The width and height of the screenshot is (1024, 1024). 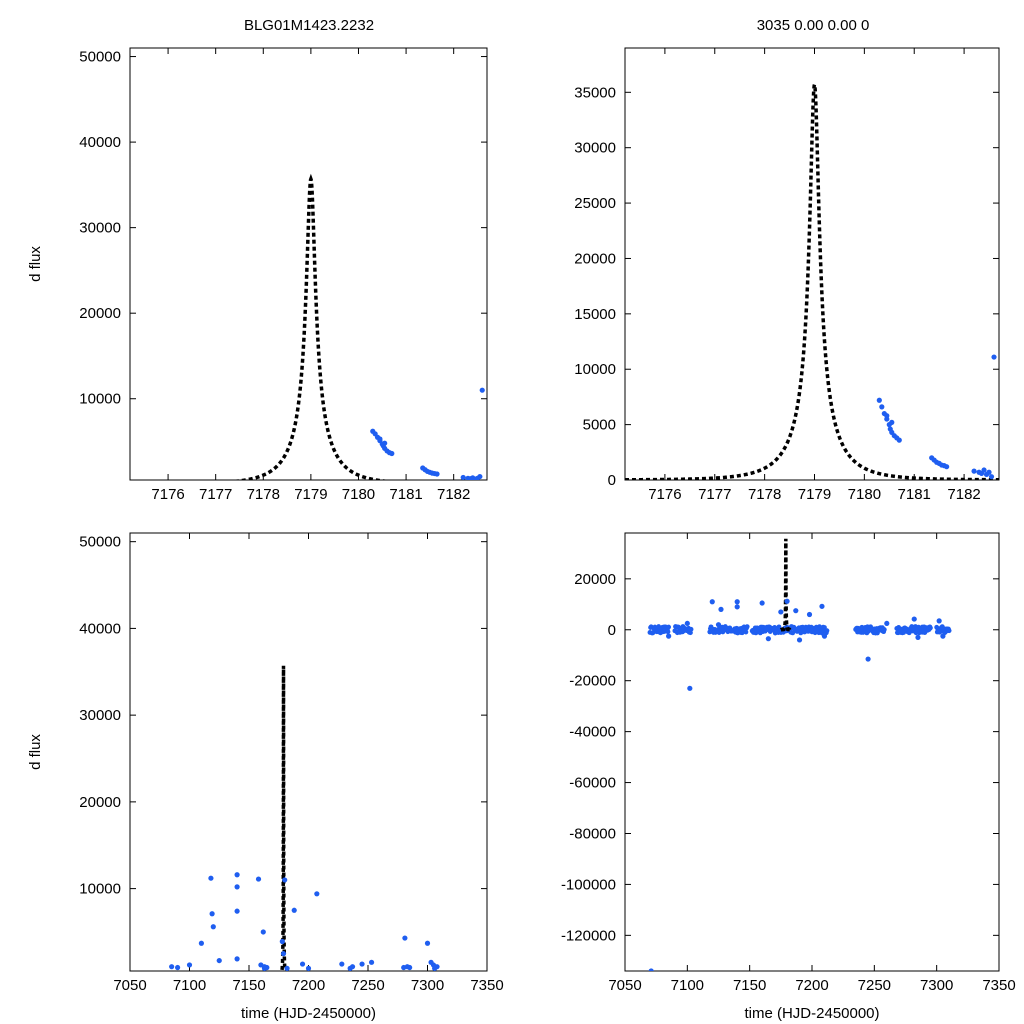 What do you see at coordinates (592, 833) in the screenshot?
I see `y-tick-label: -80000` at bounding box center [592, 833].